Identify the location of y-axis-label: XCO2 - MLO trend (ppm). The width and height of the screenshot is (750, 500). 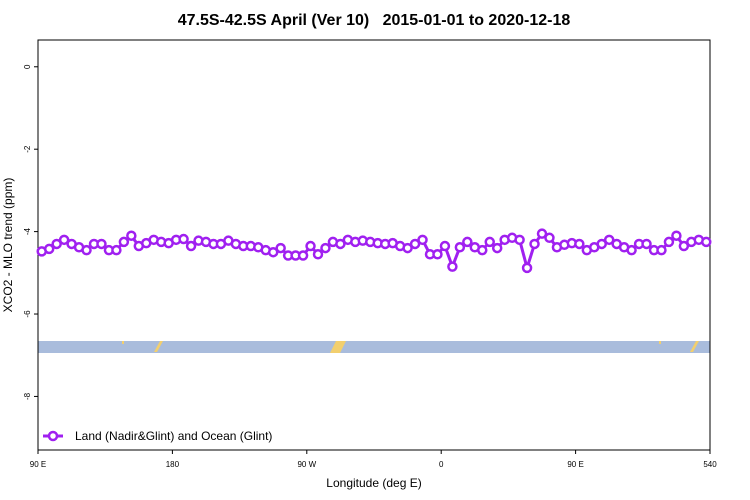
(8, 245).